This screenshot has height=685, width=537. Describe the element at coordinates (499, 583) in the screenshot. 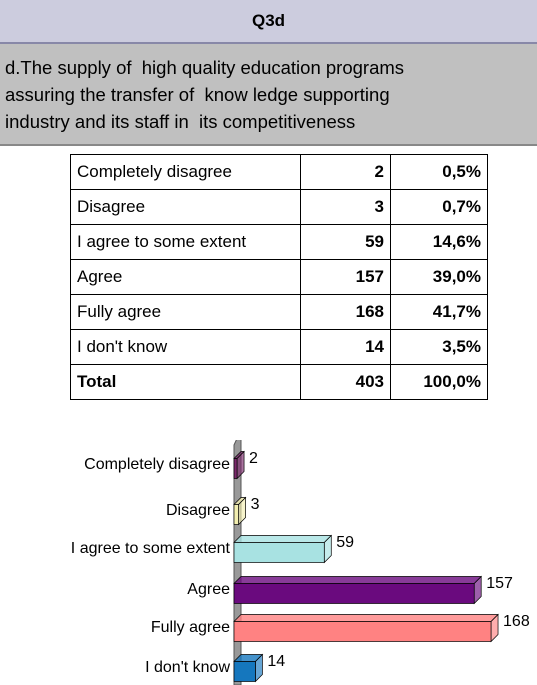

I see `data-label: 157` at that location.